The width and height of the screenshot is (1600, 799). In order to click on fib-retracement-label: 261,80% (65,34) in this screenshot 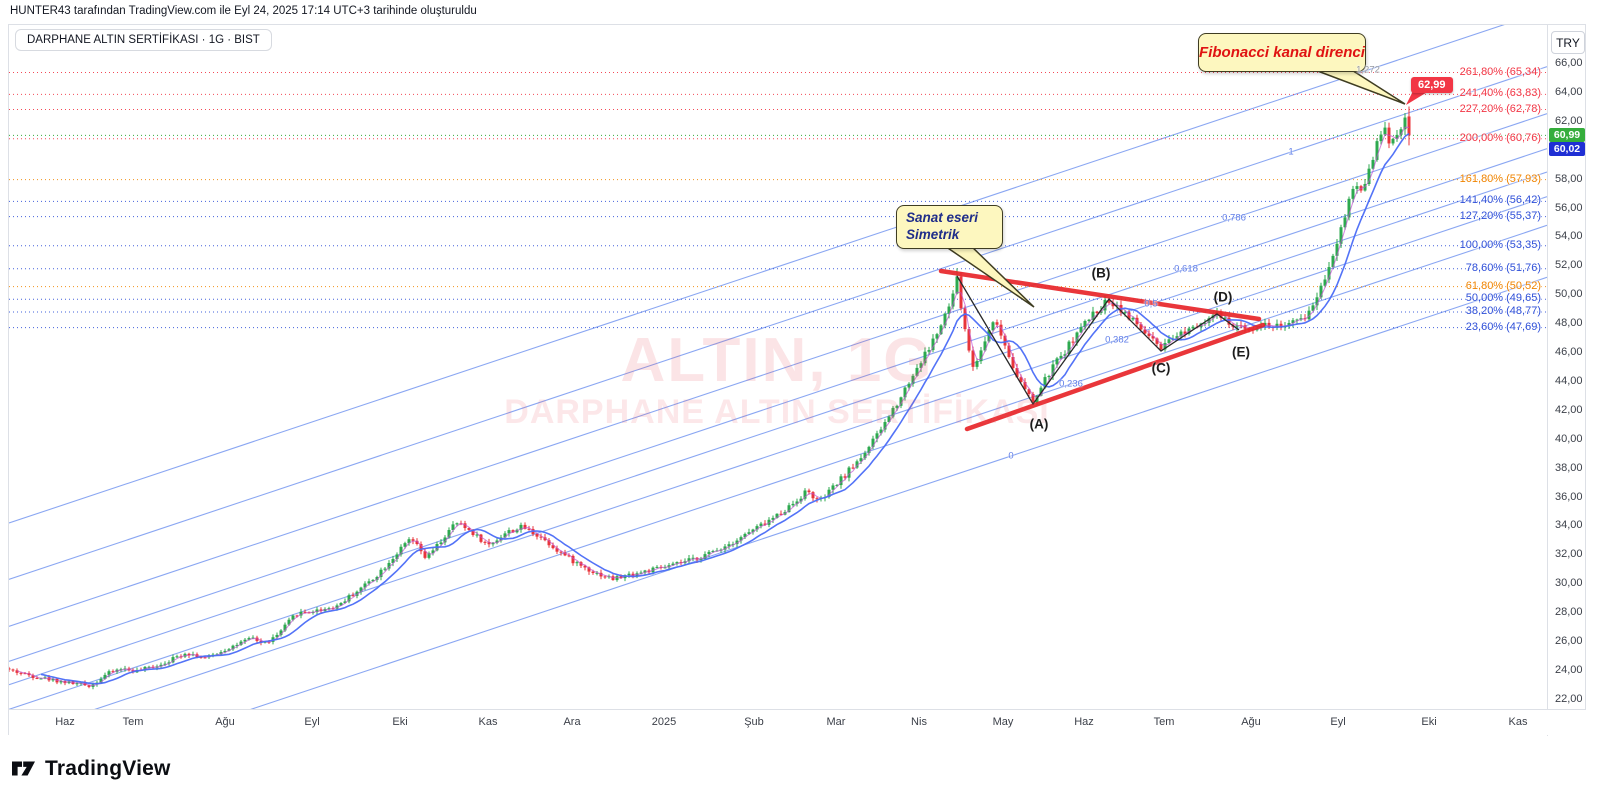, I will do `click(1500, 71)`.